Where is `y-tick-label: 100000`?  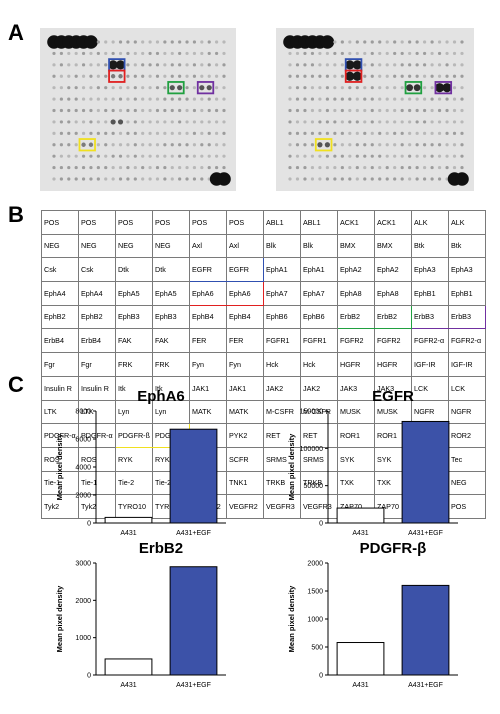 y-tick-label: 100000 is located at coordinates (311, 449).